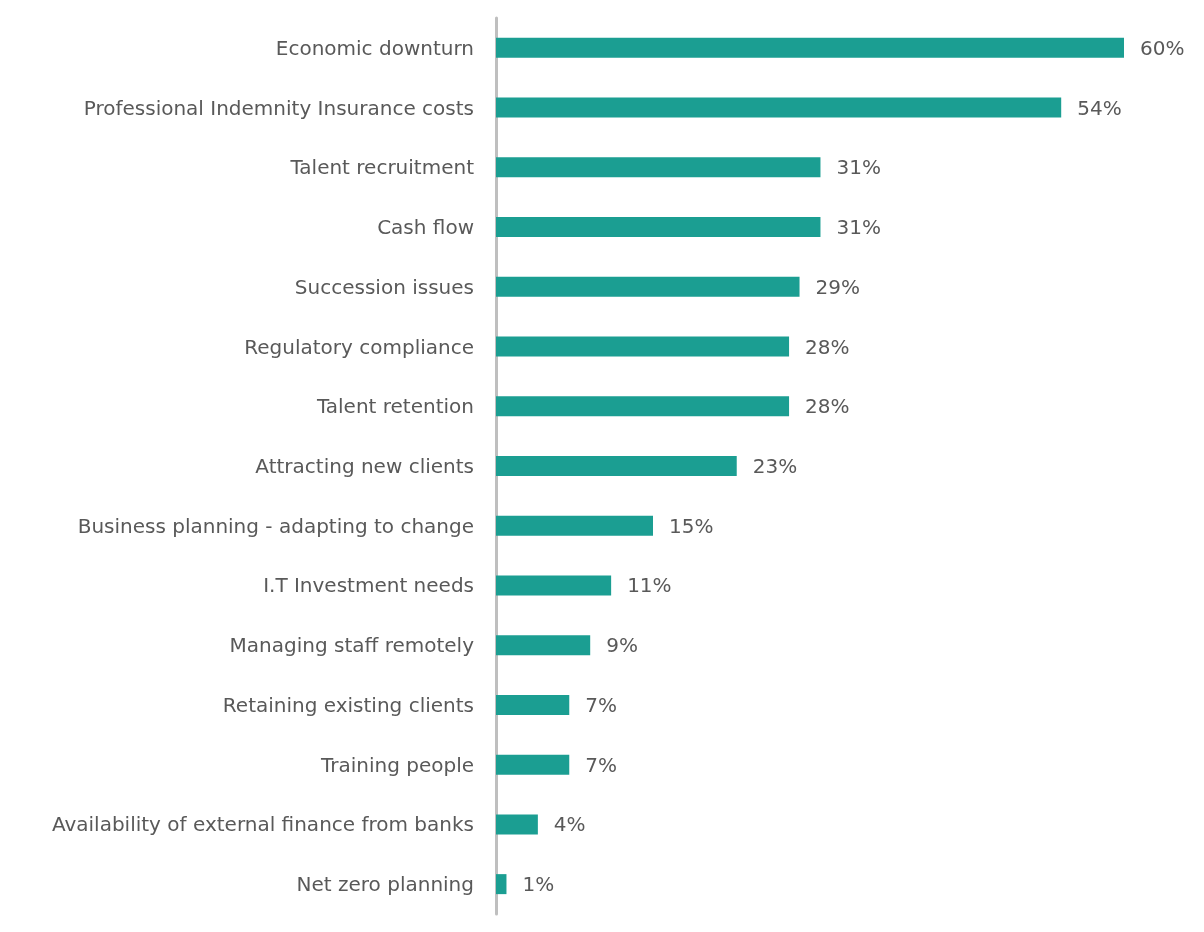 The width and height of the screenshot is (1204, 932). What do you see at coordinates (394, 406) in the screenshot?
I see `y-tick-label: Talent retention` at bounding box center [394, 406].